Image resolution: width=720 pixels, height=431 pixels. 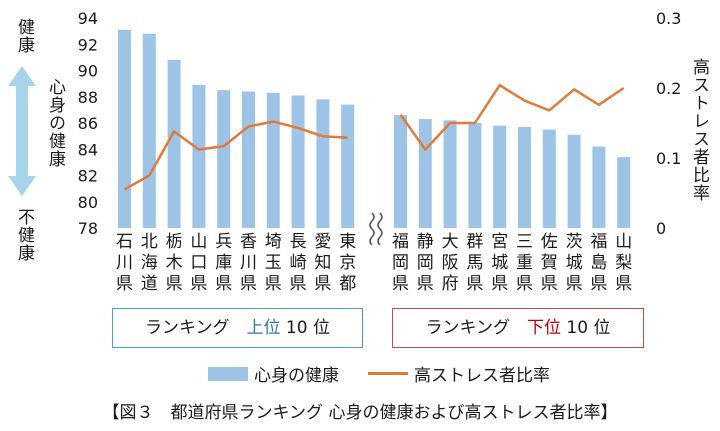 I want to click on category-label: 海, so click(x=149, y=263).